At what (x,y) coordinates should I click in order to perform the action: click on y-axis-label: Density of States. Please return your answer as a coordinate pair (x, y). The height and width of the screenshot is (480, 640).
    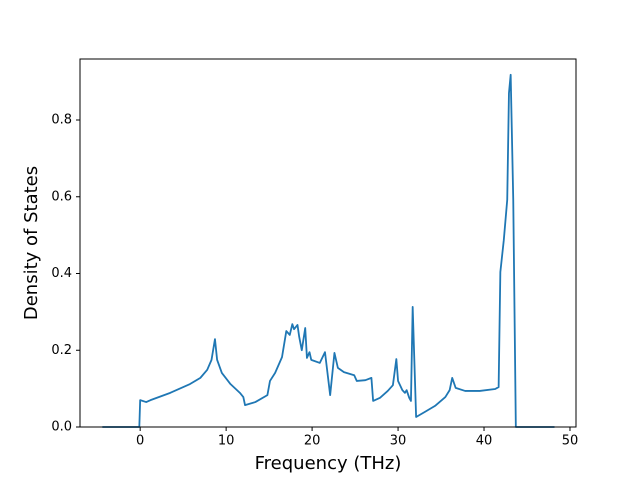
    Looking at the image, I should click on (31, 243).